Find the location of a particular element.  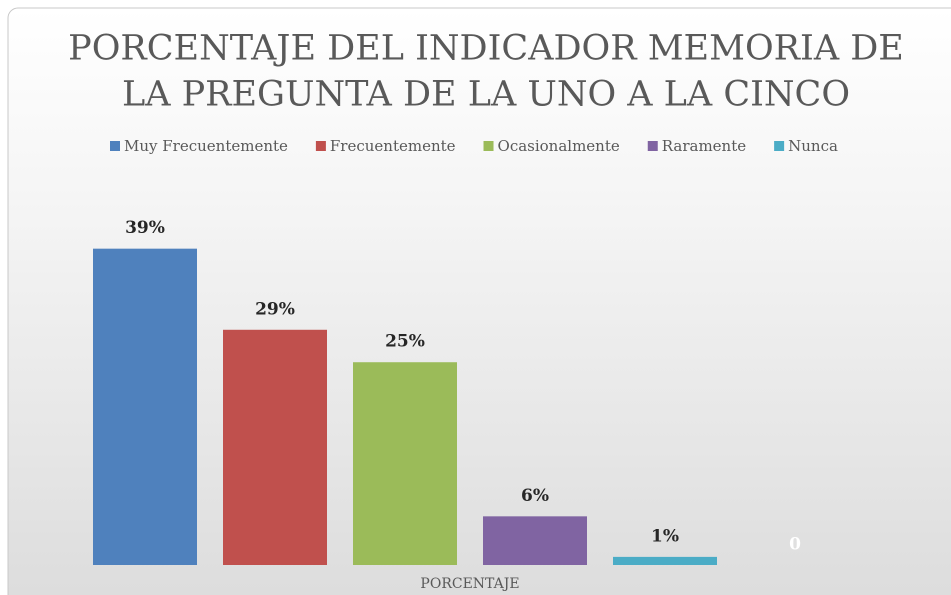

data-label: 0 is located at coordinates (795, 545).